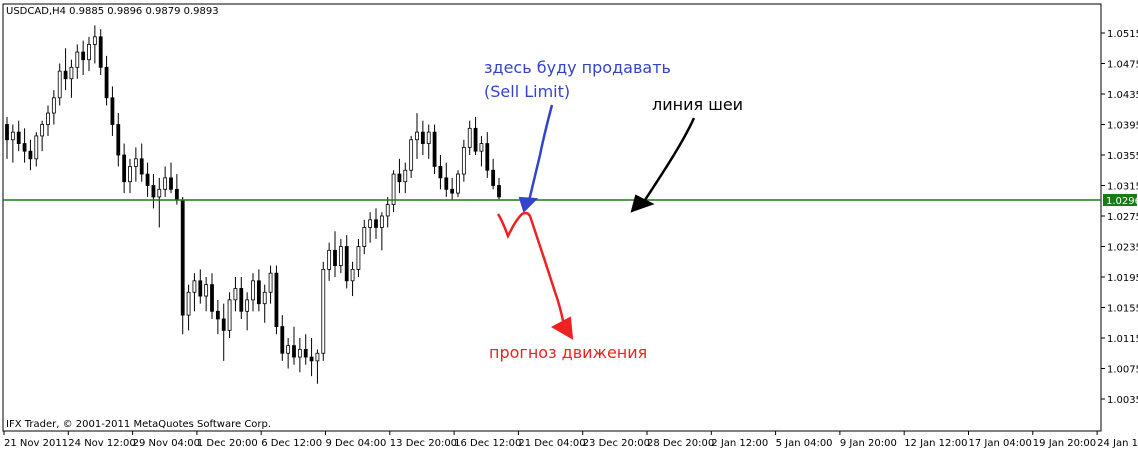 This screenshot has width=1138, height=452. What do you see at coordinates (739, 443) in the screenshot?
I see `x-tick-label: 2 Jan 12:00` at bounding box center [739, 443].